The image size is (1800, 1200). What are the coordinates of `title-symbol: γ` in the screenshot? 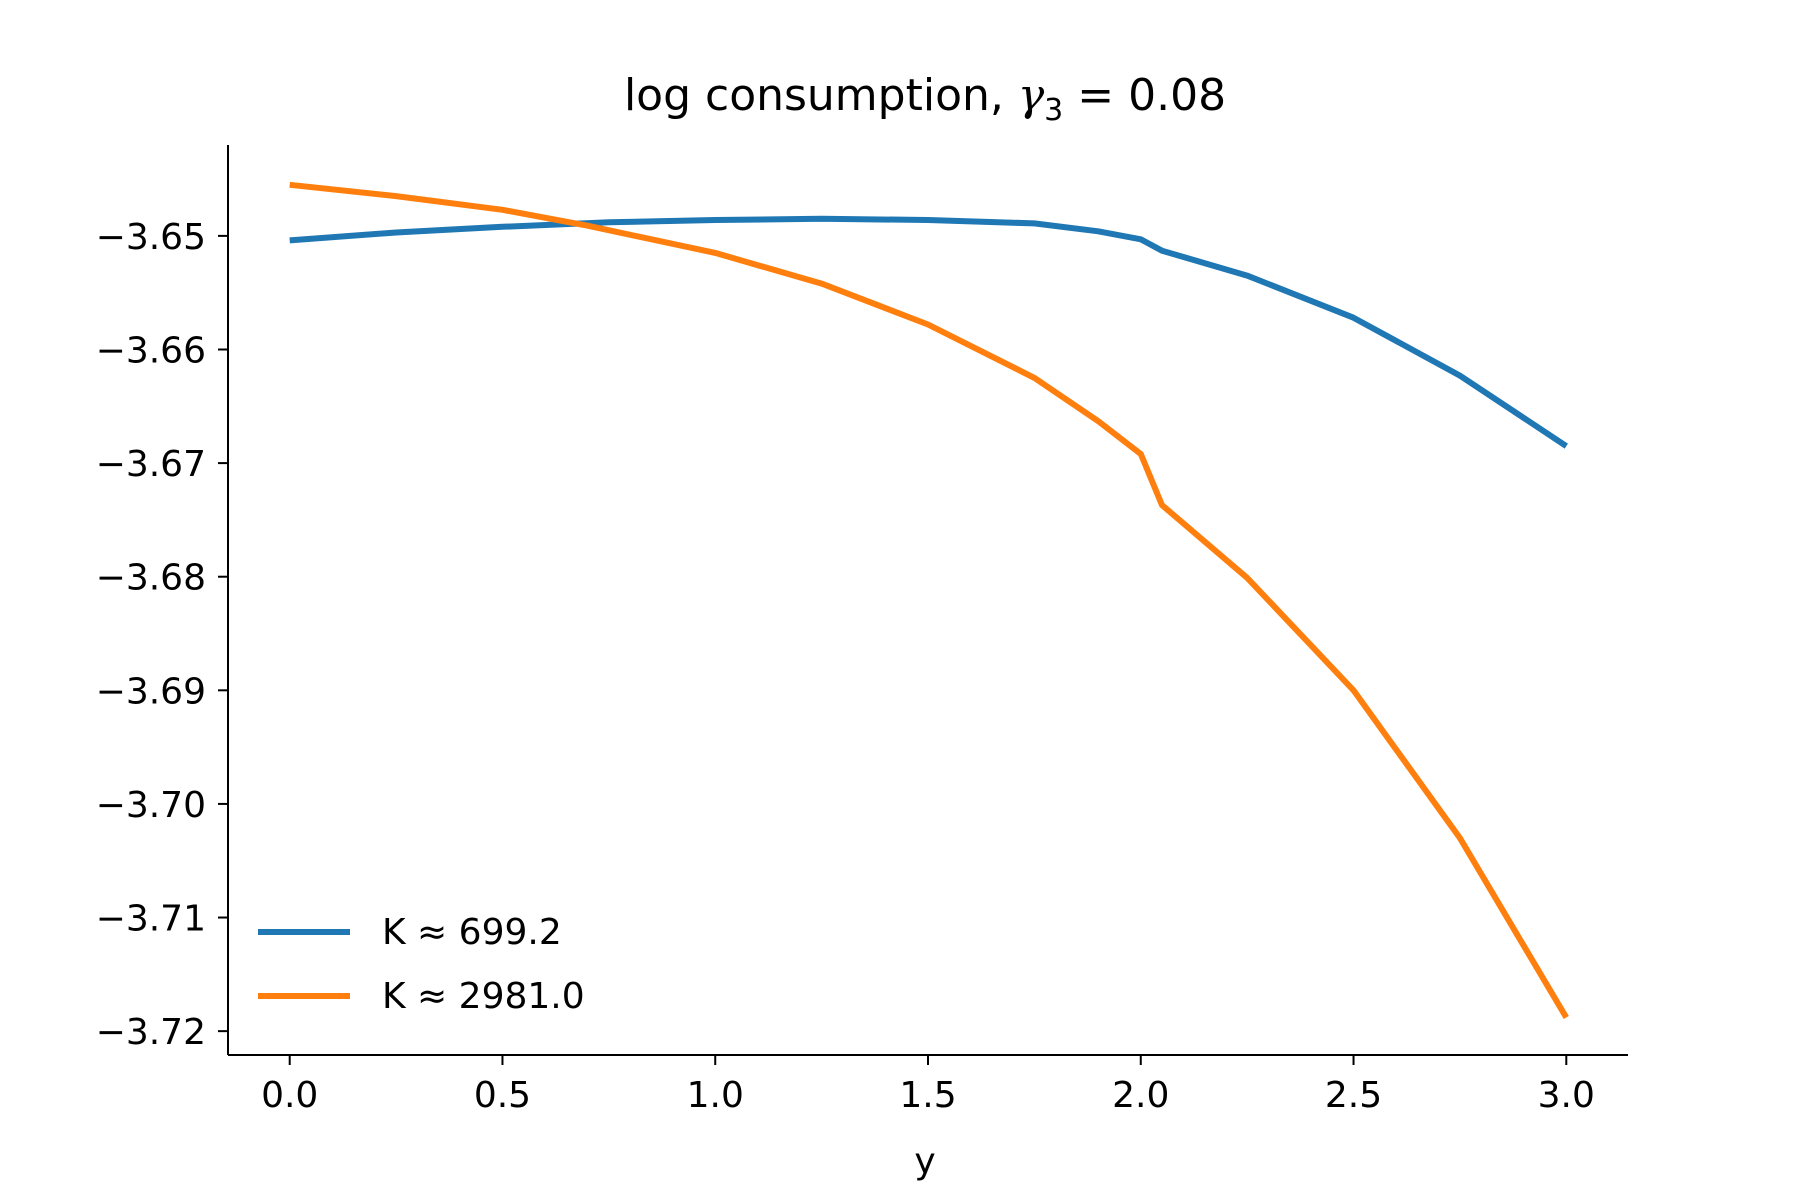 It's located at (1031, 95).